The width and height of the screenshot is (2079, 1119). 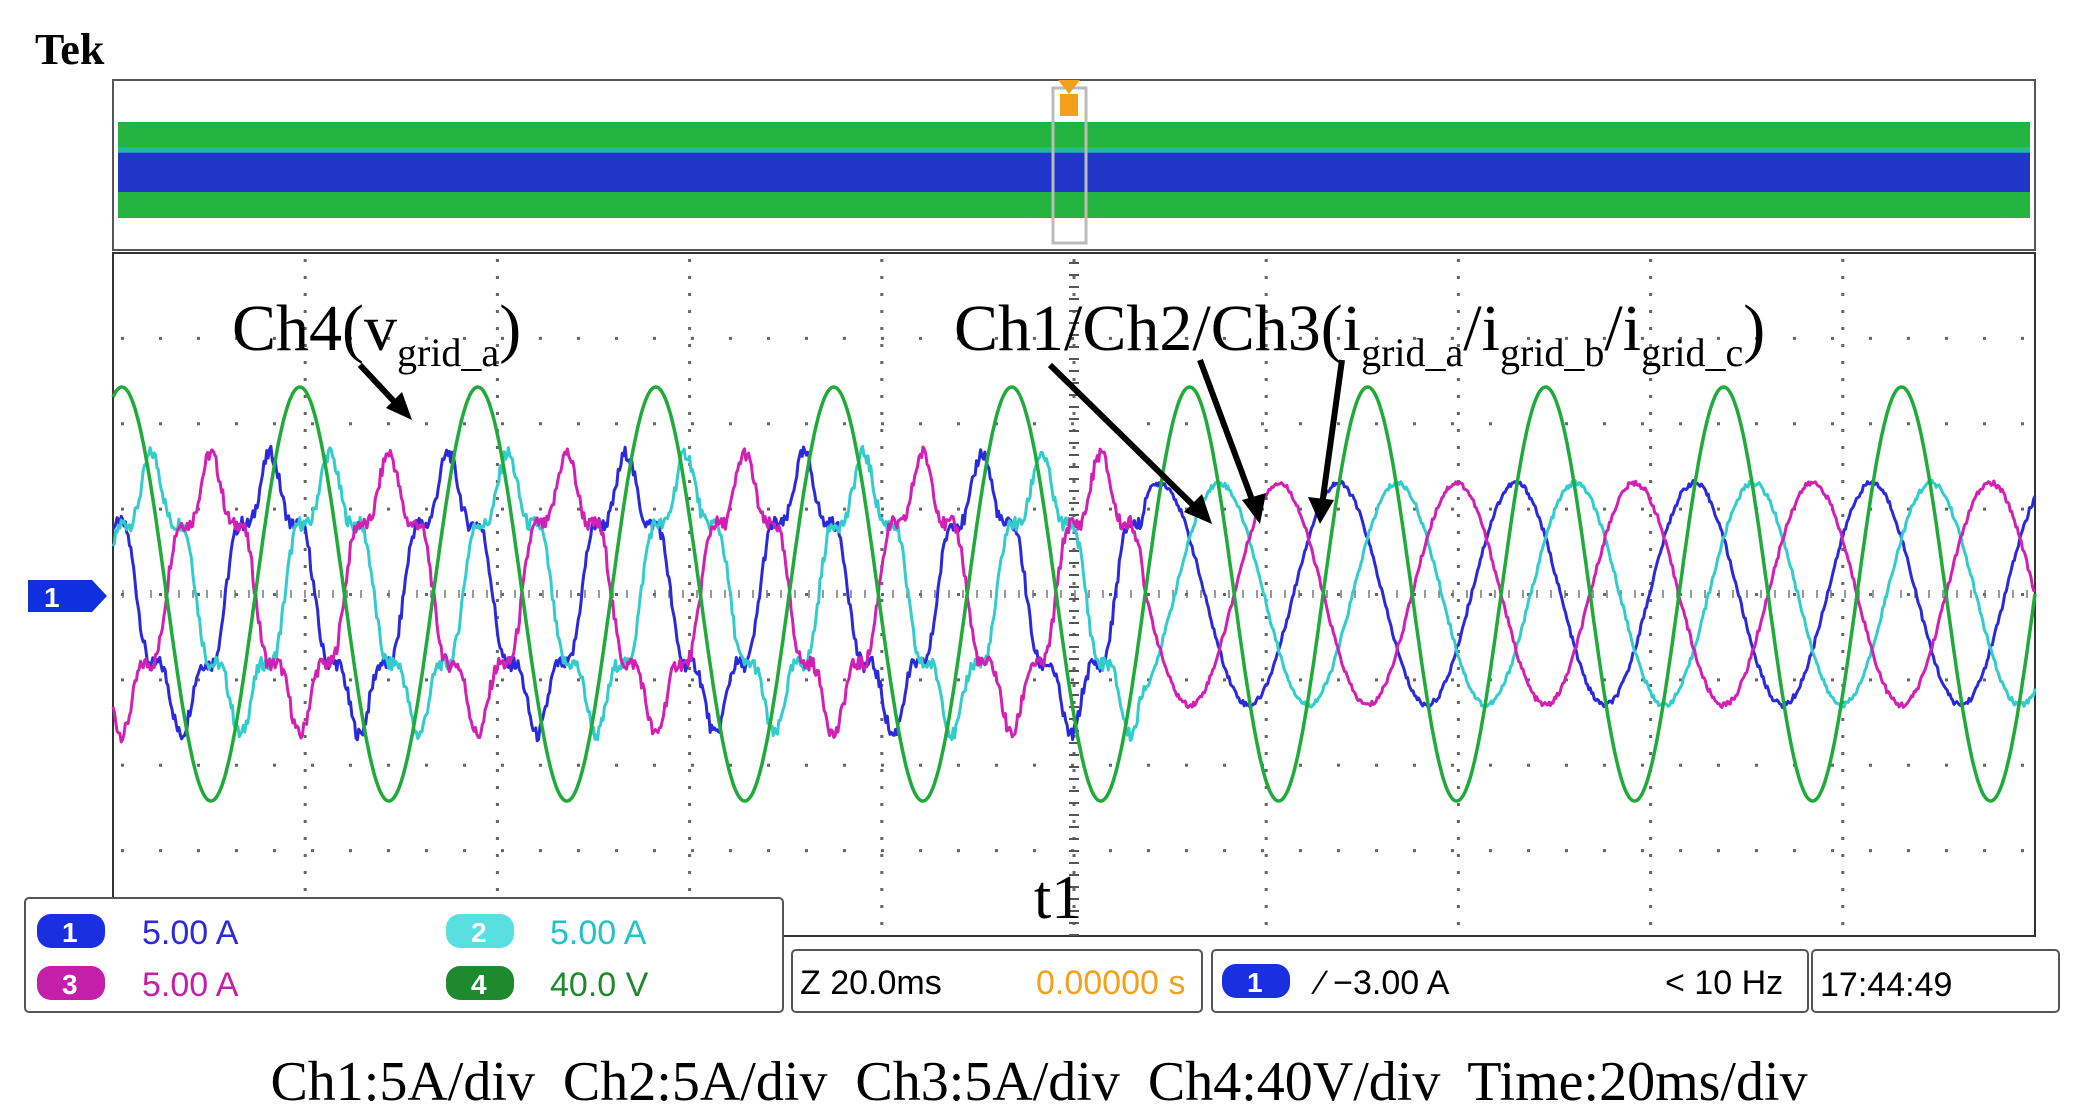 I want to click on svg-text: 3, so click(x=70, y=984).